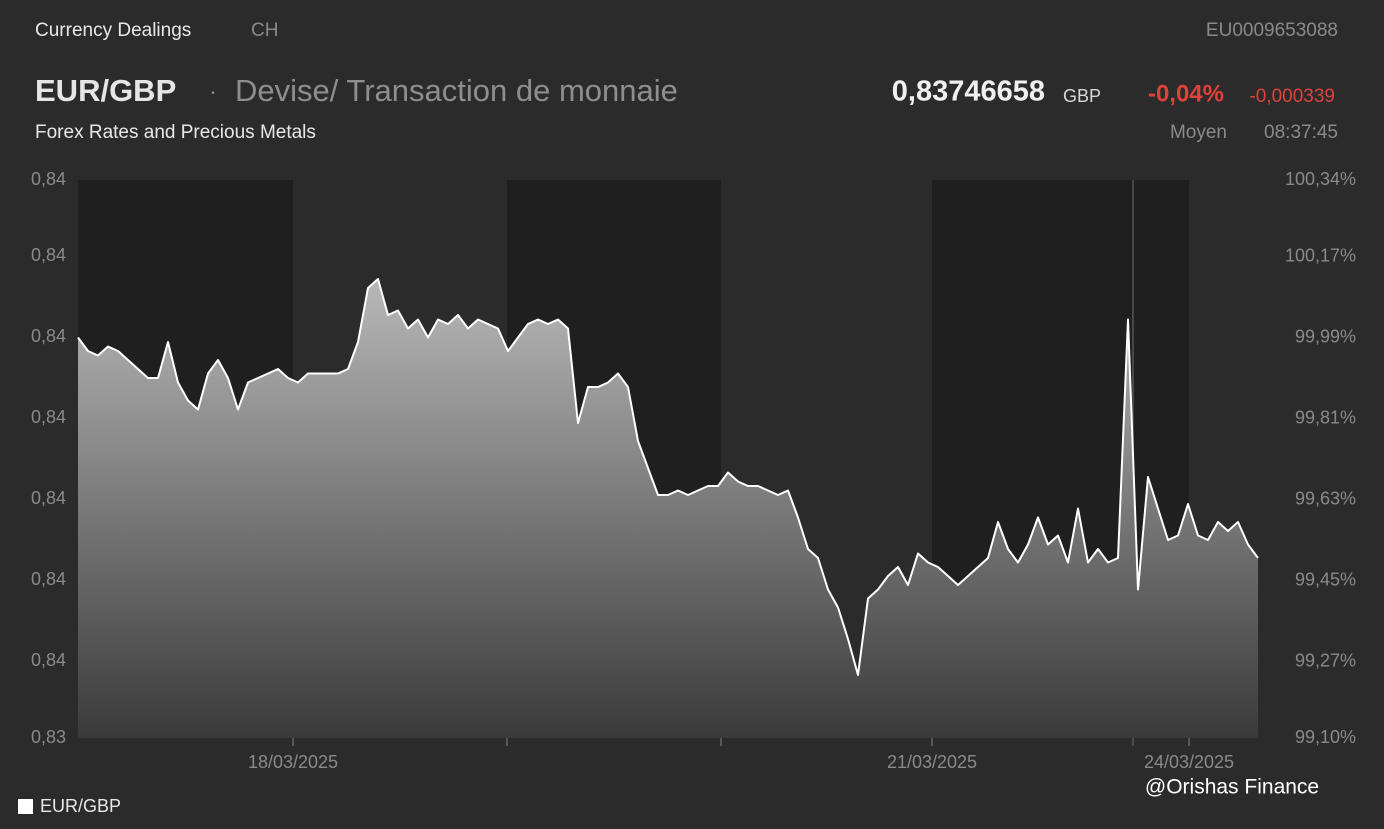 The height and width of the screenshot is (829, 1384). Describe the element at coordinates (264, 30) in the screenshot. I see `market: CH` at that location.